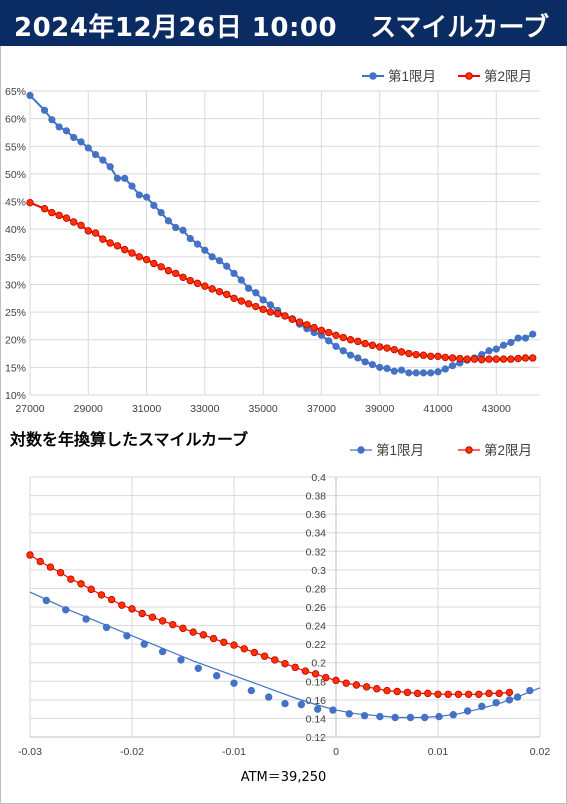 This screenshot has height=804, width=567. Describe the element at coordinates (540, 752) in the screenshot. I see `x-tick-label: 0.02` at that location.